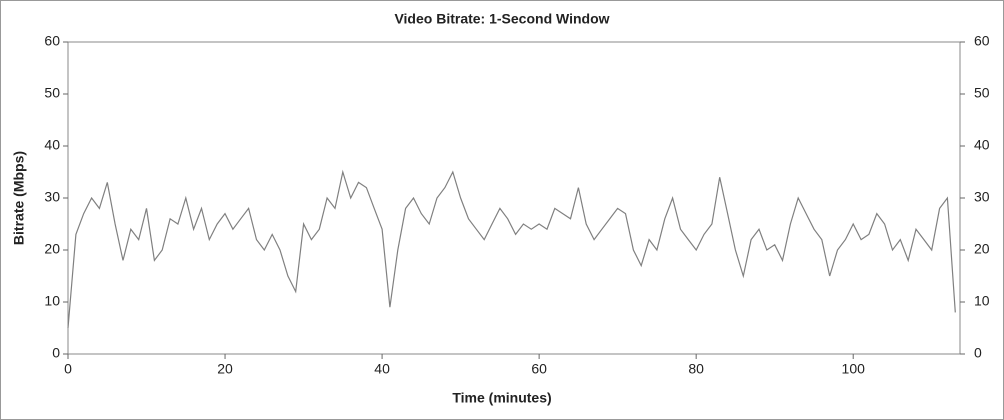  What do you see at coordinates (501, 398) in the screenshot?
I see `x-axis-label: Time (minutes)` at bounding box center [501, 398].